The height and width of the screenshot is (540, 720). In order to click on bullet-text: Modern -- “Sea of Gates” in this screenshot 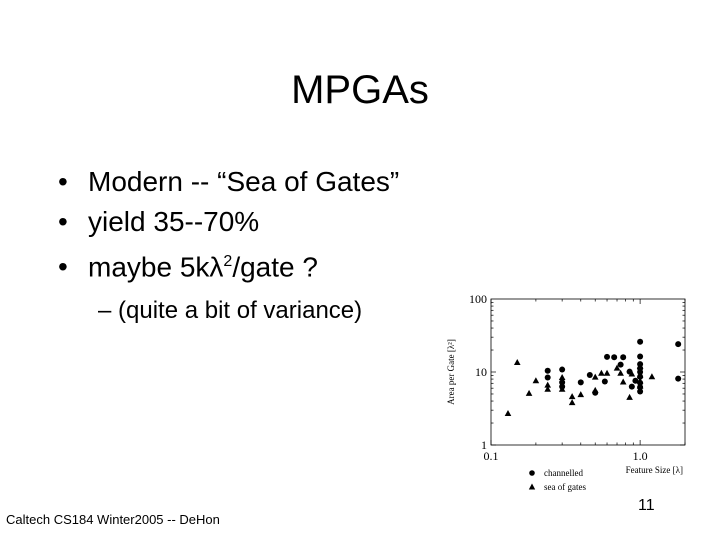, I will do `click(244, 181)`.